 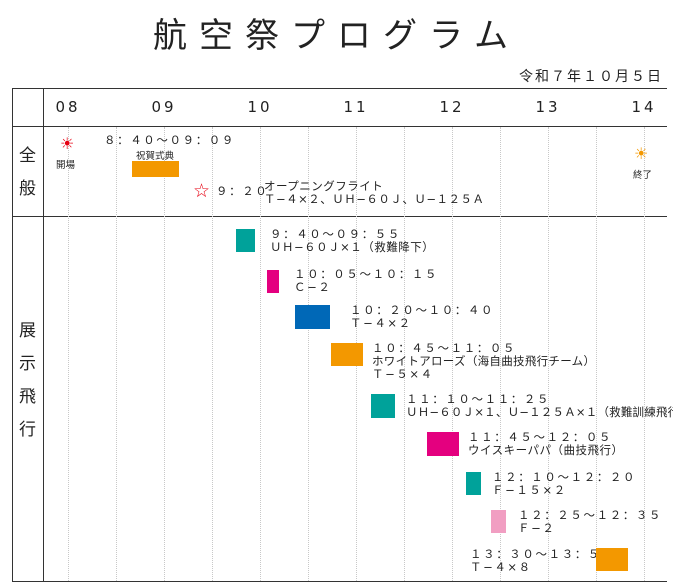 I want to click on event-time: １２：２５〜１２：３５, so click(x=590, y=515).